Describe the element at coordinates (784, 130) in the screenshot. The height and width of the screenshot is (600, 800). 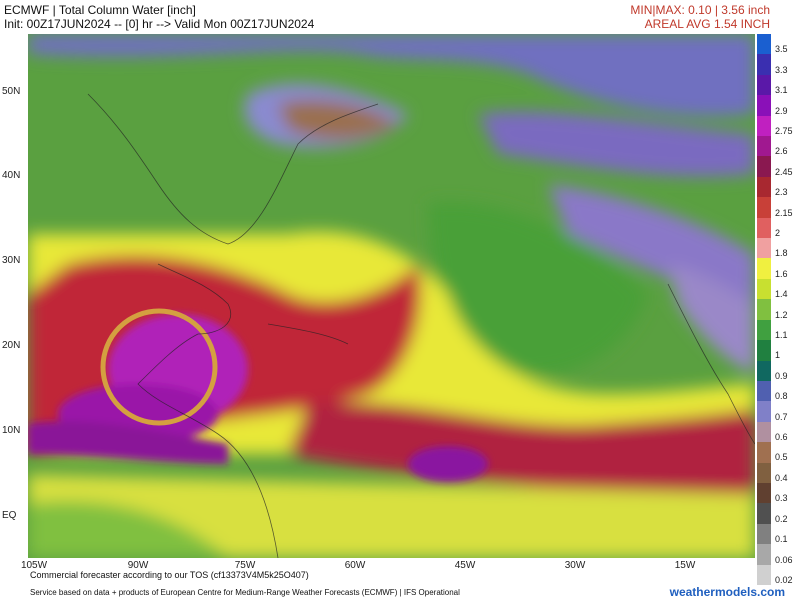
I see `colorbar-label: 2.75` at that location.